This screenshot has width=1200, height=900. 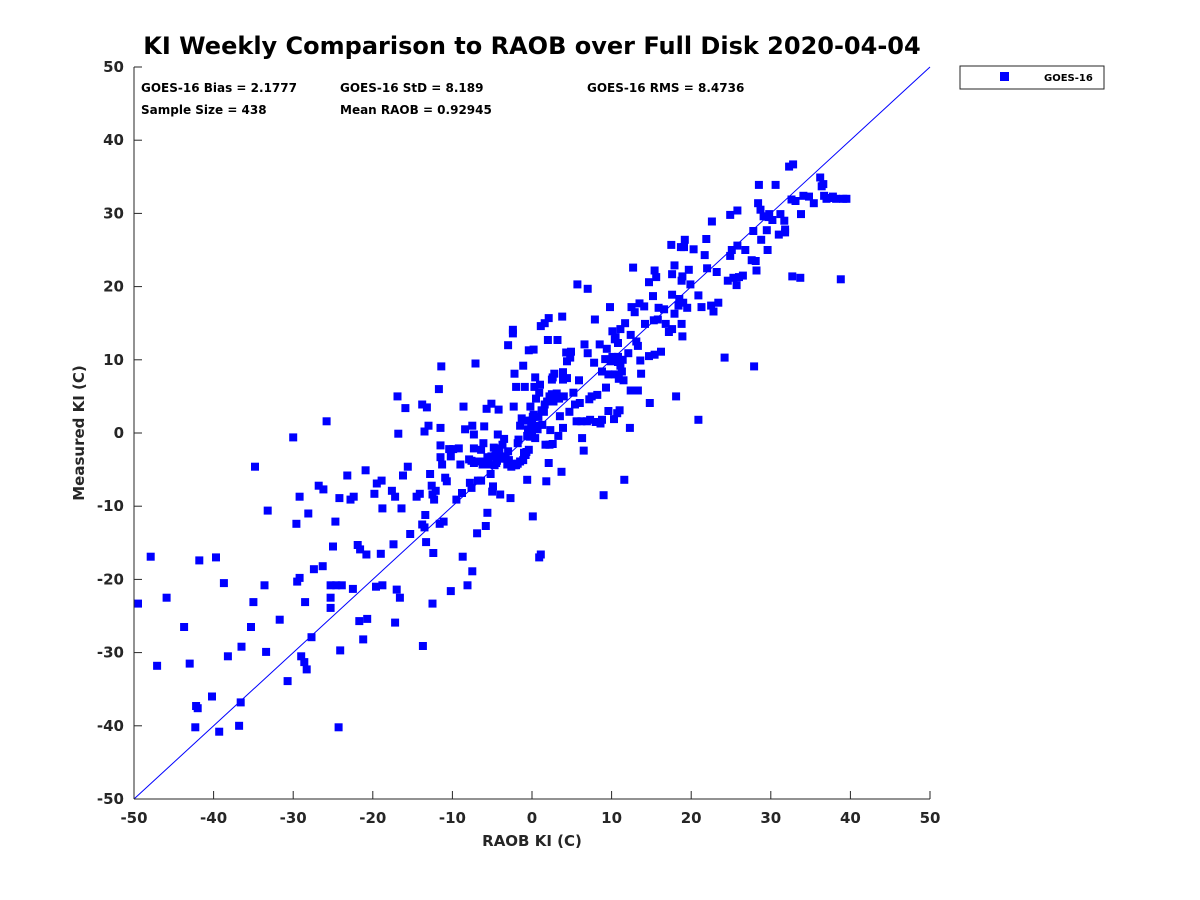 I want to click on stat-mean-raob: Mean RAOB = 0.92945, so click(x=416, y=110).